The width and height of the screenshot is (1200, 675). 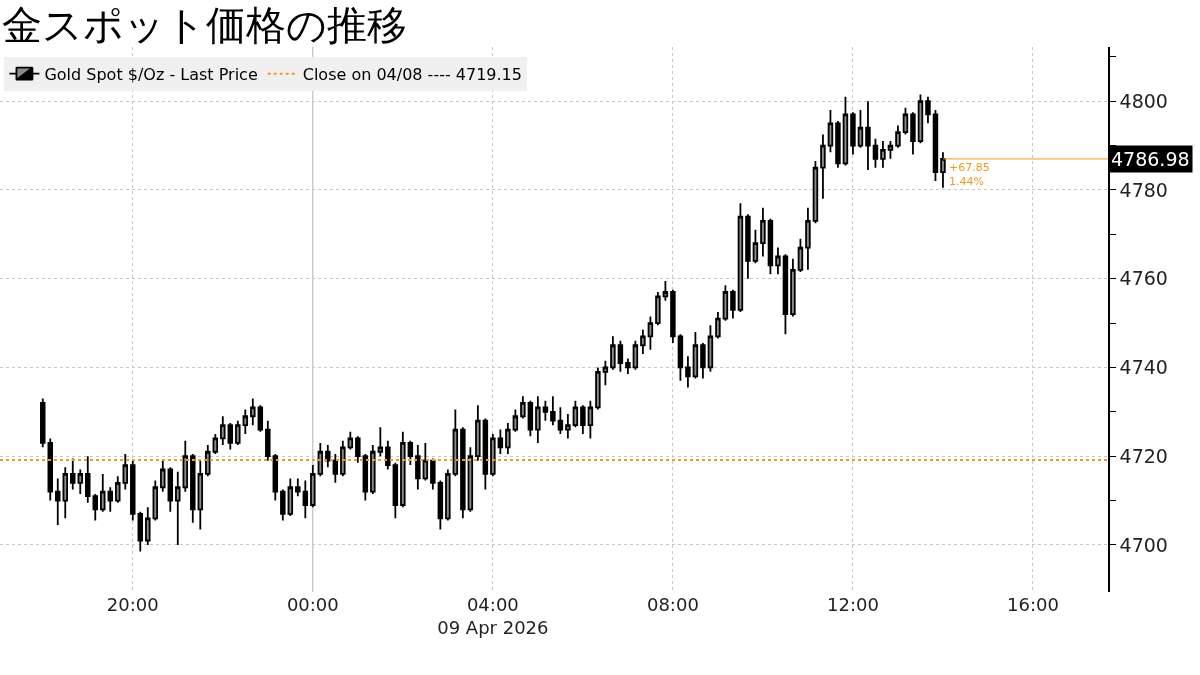 I want to click on x-tick-label: 00:00, so click(x=312, y=604).